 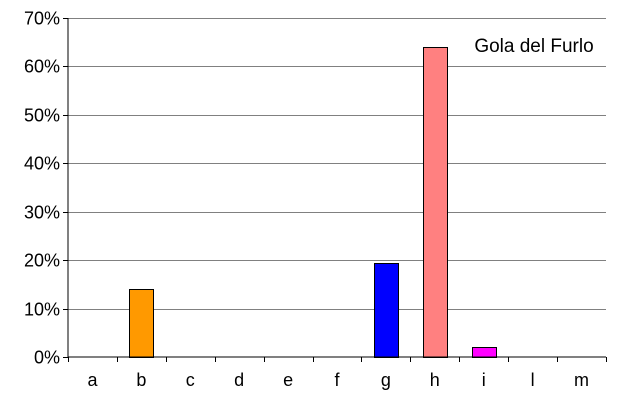 What do you see at coordinates (581, 380) in the screenshot?
I see `x-tick-label: m` at bounding box center [581, 380].